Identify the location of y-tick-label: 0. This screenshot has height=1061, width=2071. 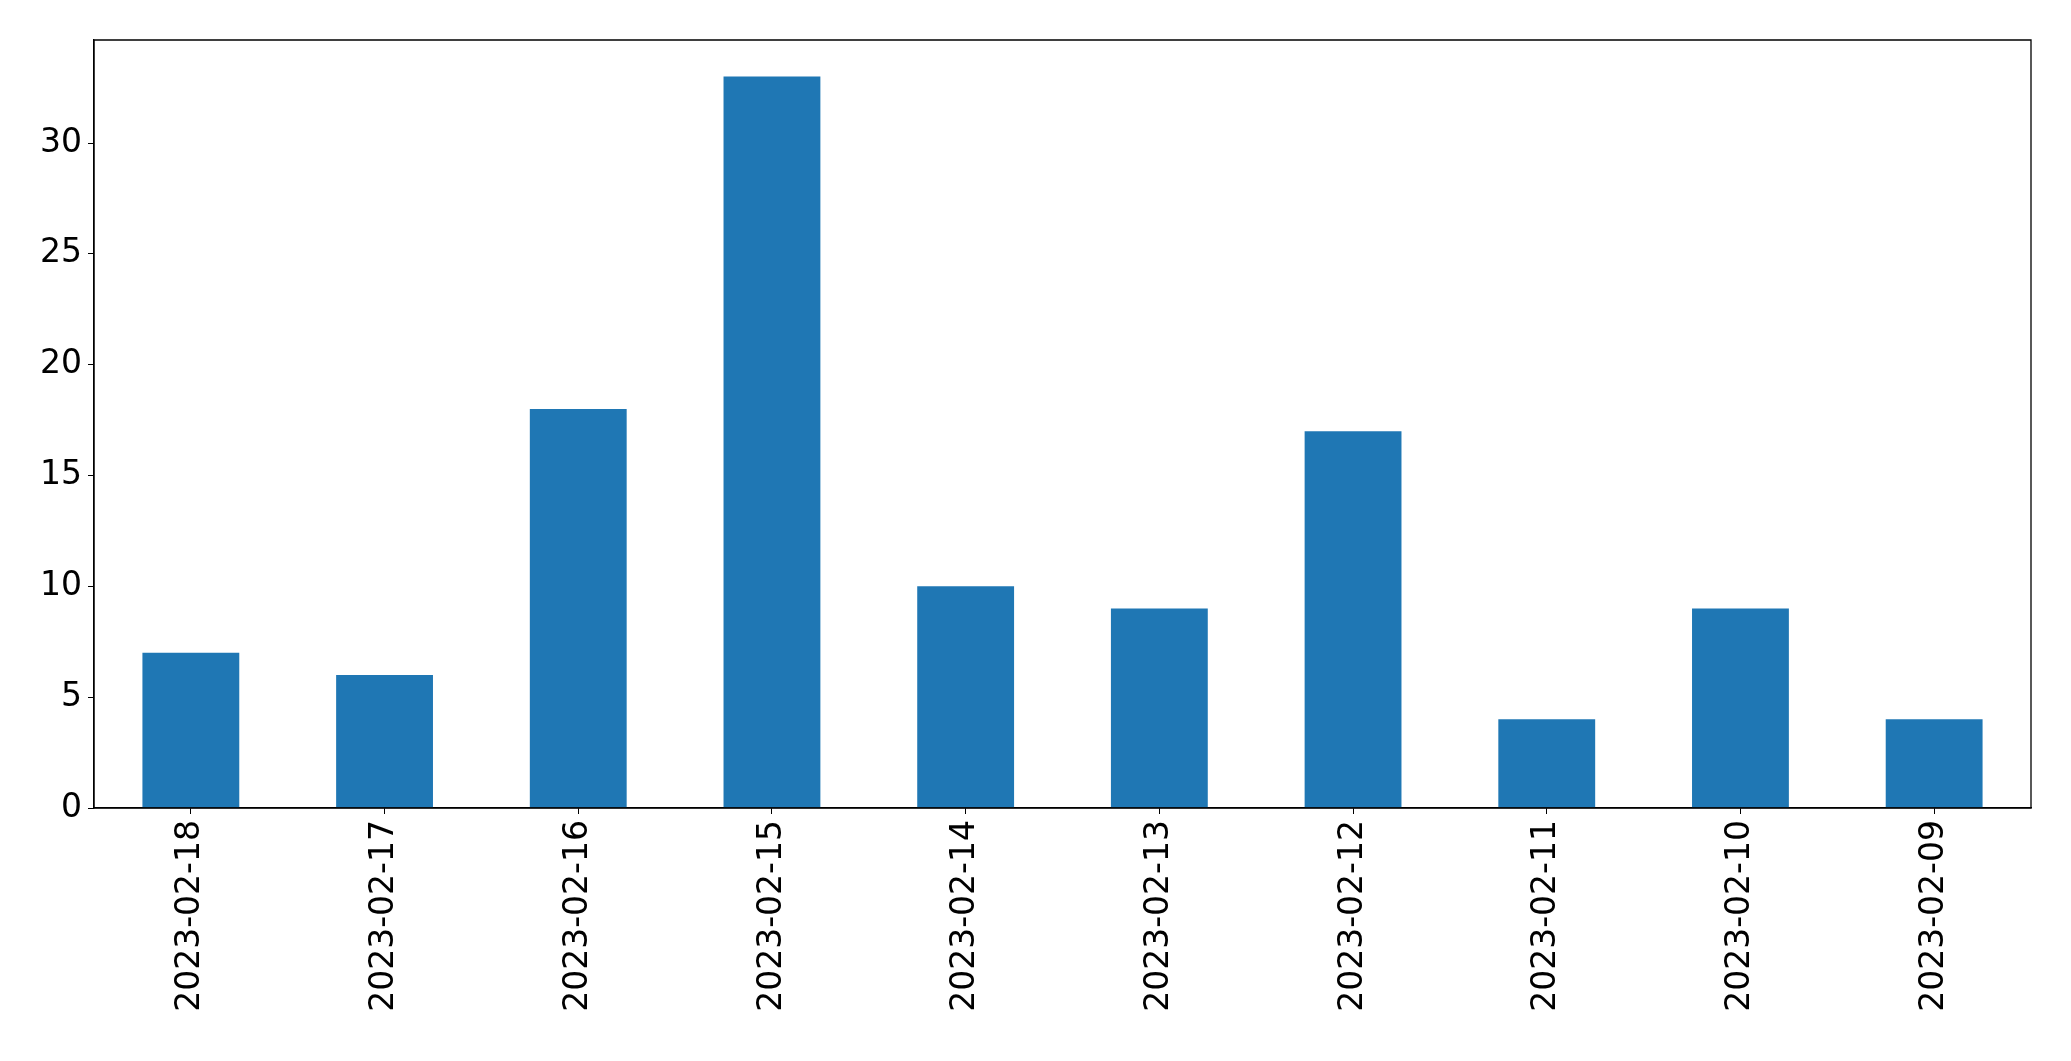
(71, 805).